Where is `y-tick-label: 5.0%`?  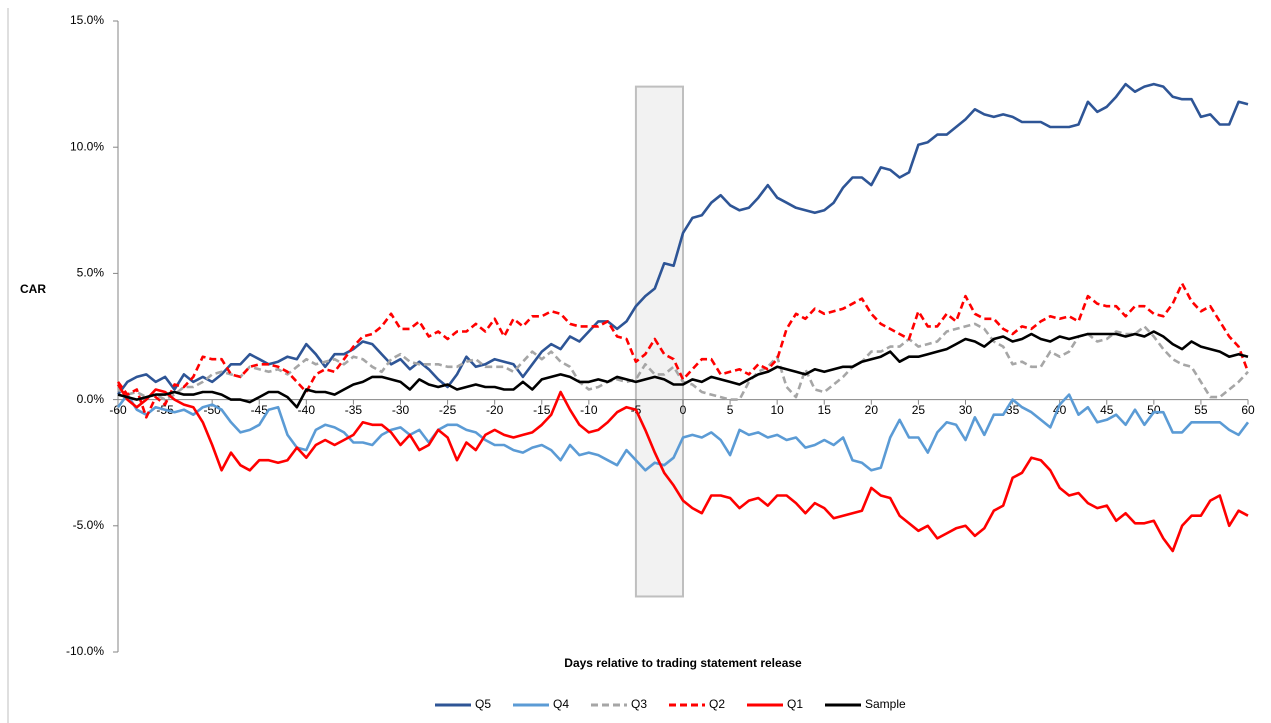
y-tick-label: 5.0% is located at coordinates (91, 273).